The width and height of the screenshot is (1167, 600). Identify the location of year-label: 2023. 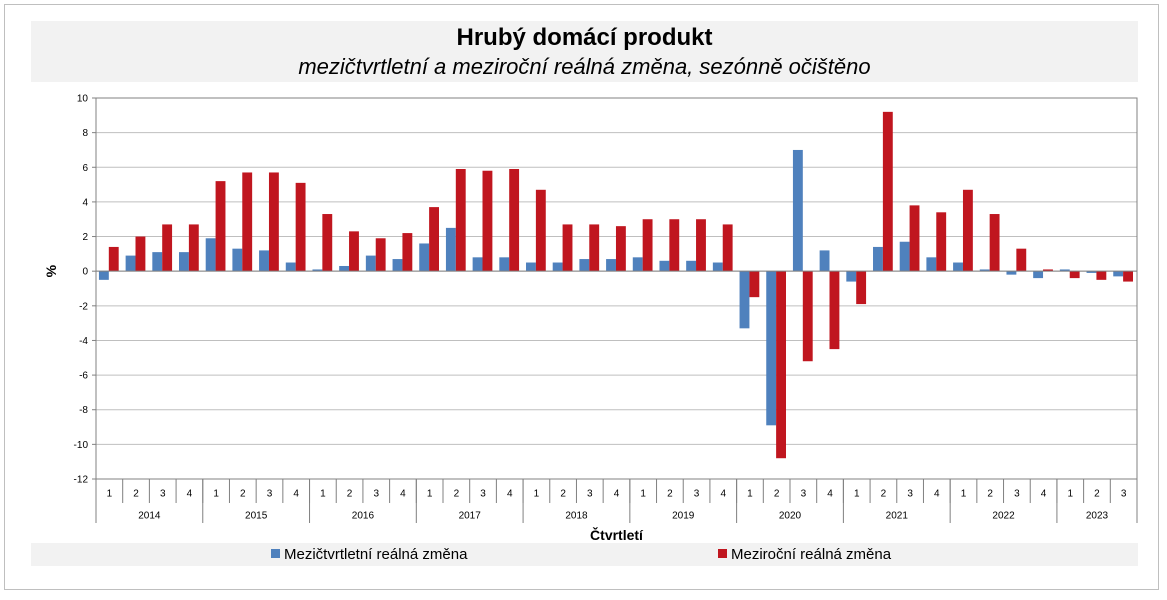
(1097, 516).